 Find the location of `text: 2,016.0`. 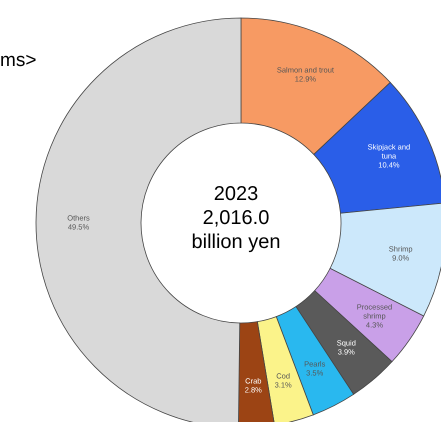

text: 2,016.0 is located at coordinates (236, 218).